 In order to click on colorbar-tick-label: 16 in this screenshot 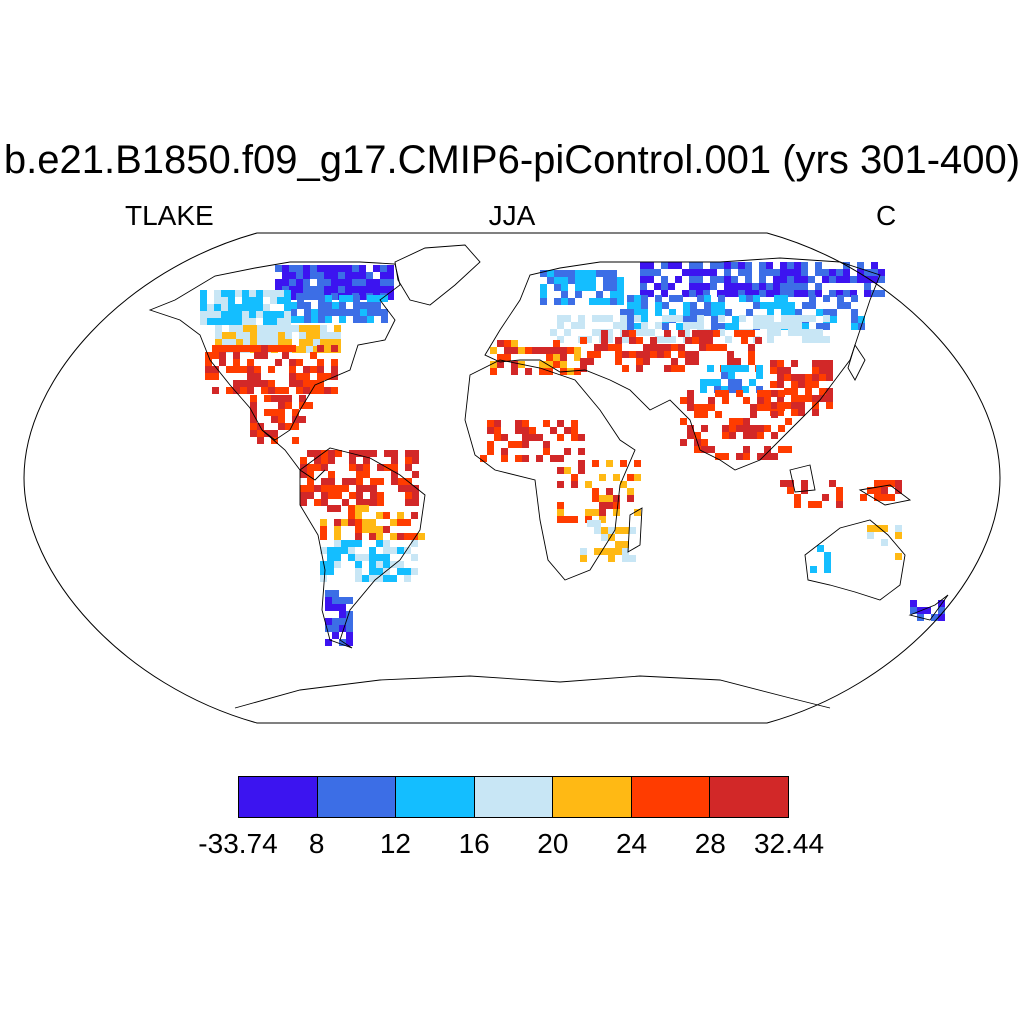, I will do `click(474, 843)`.